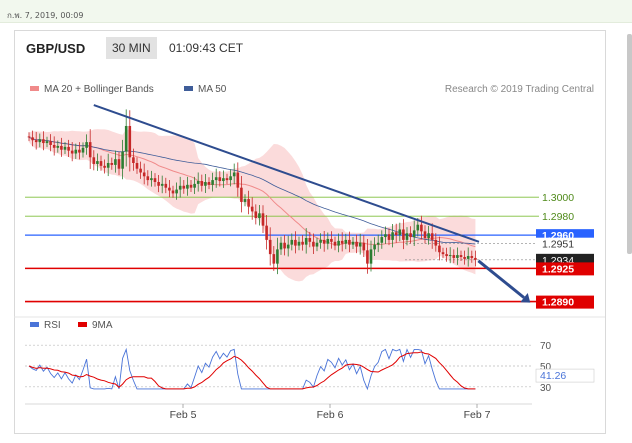 The width and height of the screenshot is (632, 443). Describe the element at coordinates (565, 269) in the screenshot. I see `level-tag-bg-1.2925` at that location.